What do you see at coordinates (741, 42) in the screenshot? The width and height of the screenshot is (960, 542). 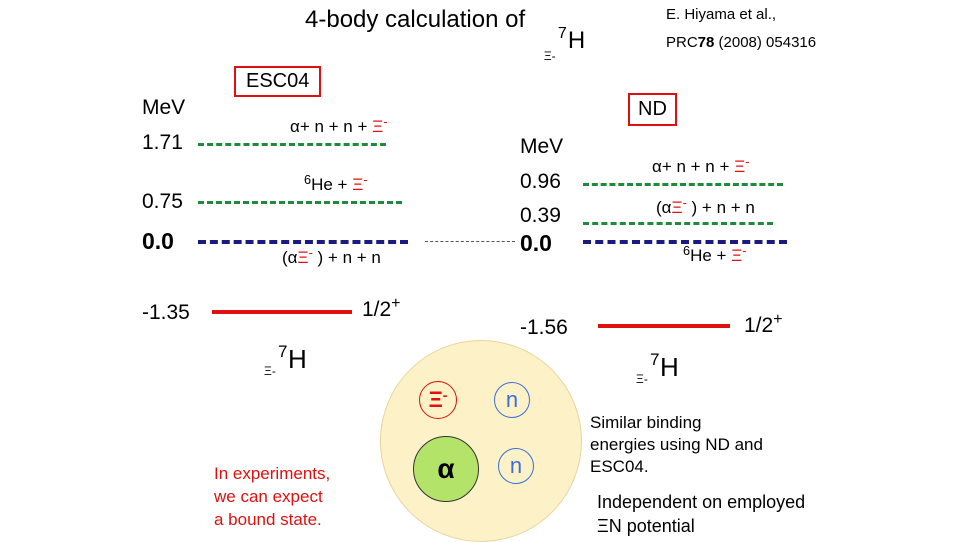 I see `reference-citation: PRC78 (2008) 054316` at bounding box center [741, 42].